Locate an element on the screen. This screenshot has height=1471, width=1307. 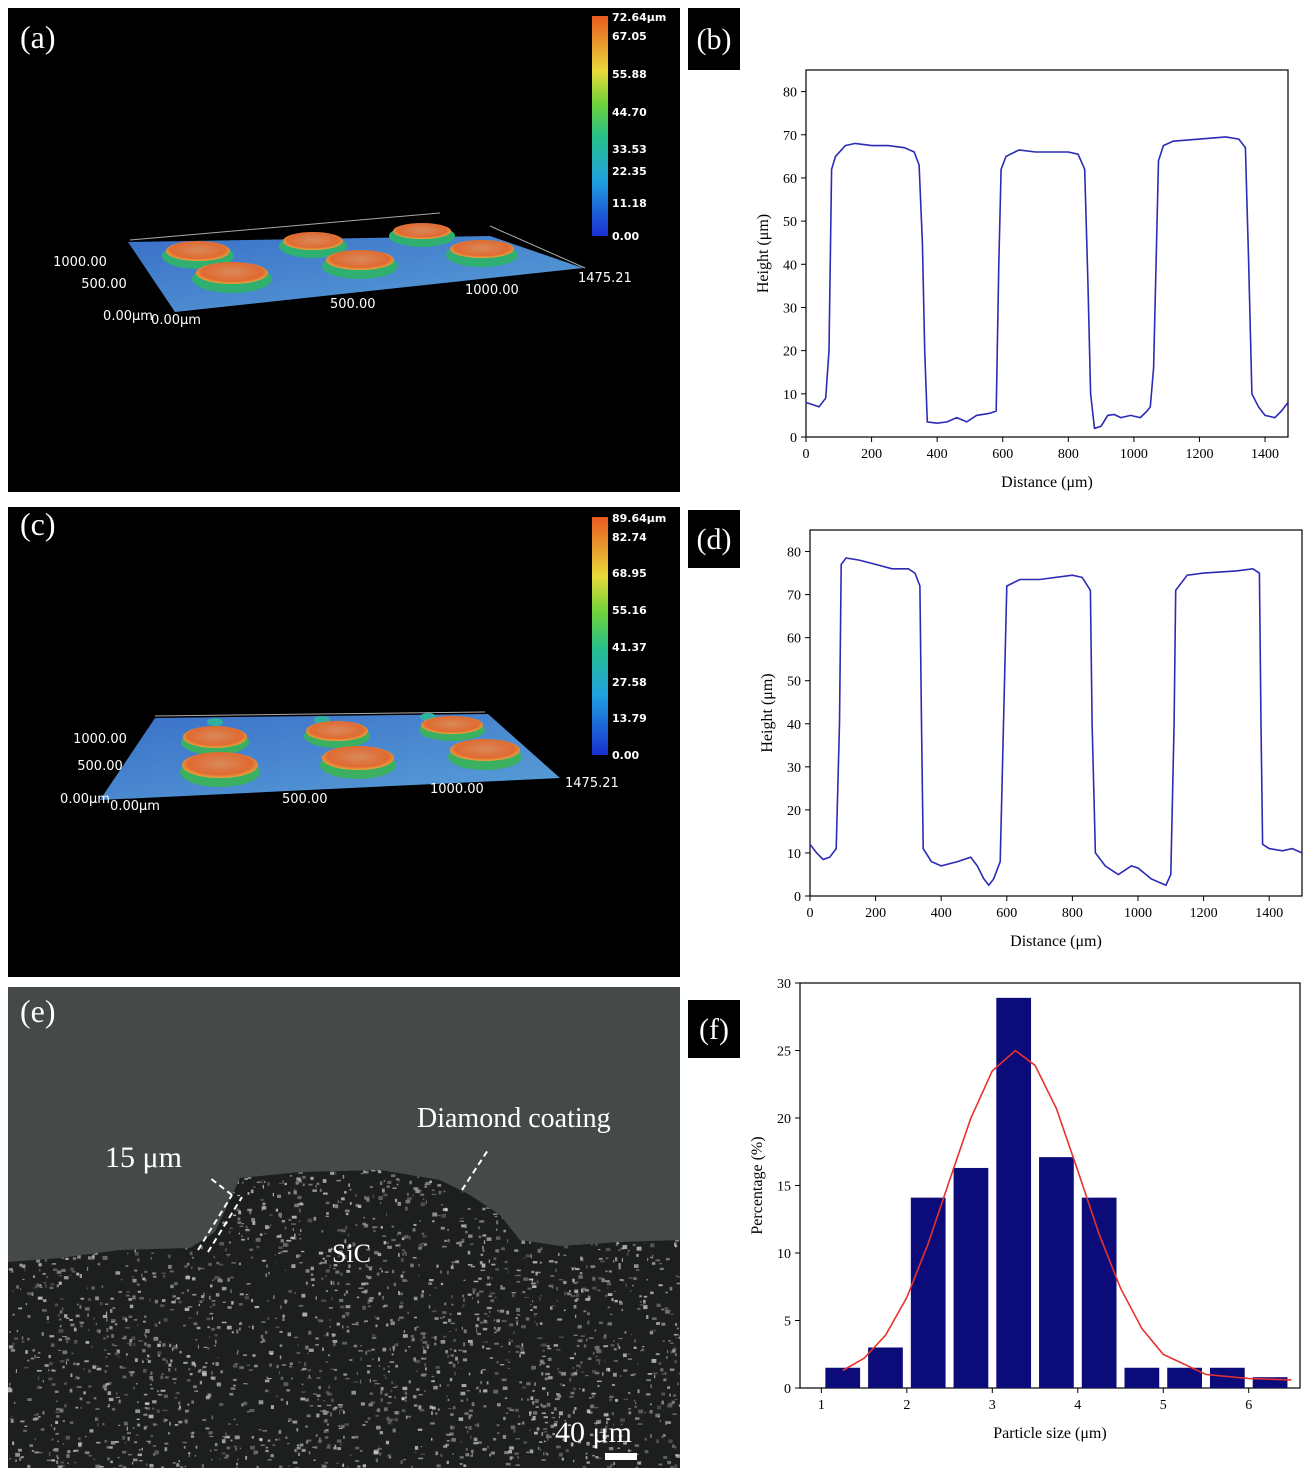
bar is located at coordinates (1099, 1292).